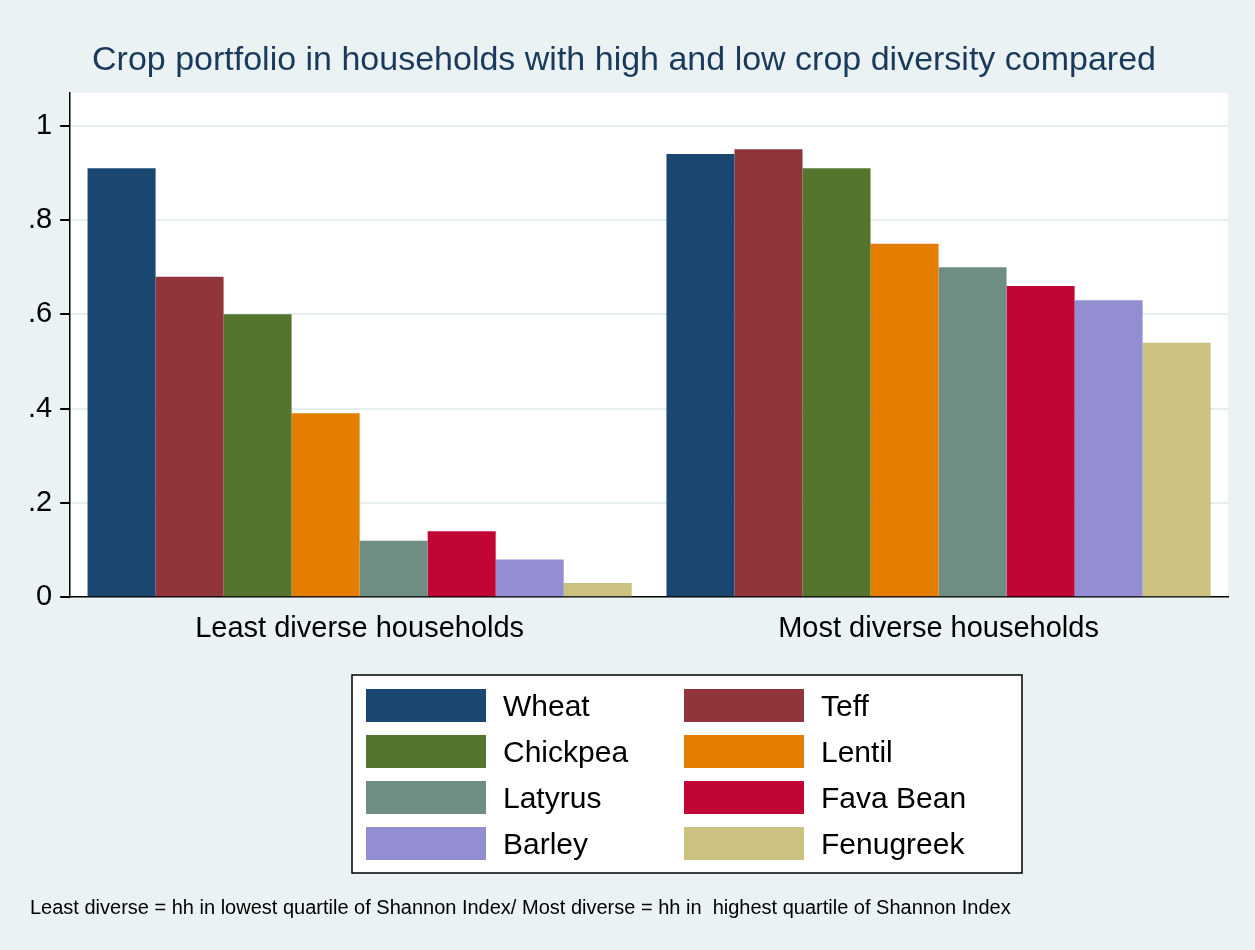  Describe the element at coordinates (546, 844) in the screenshot. I see `legend-label: Barley` at that location.